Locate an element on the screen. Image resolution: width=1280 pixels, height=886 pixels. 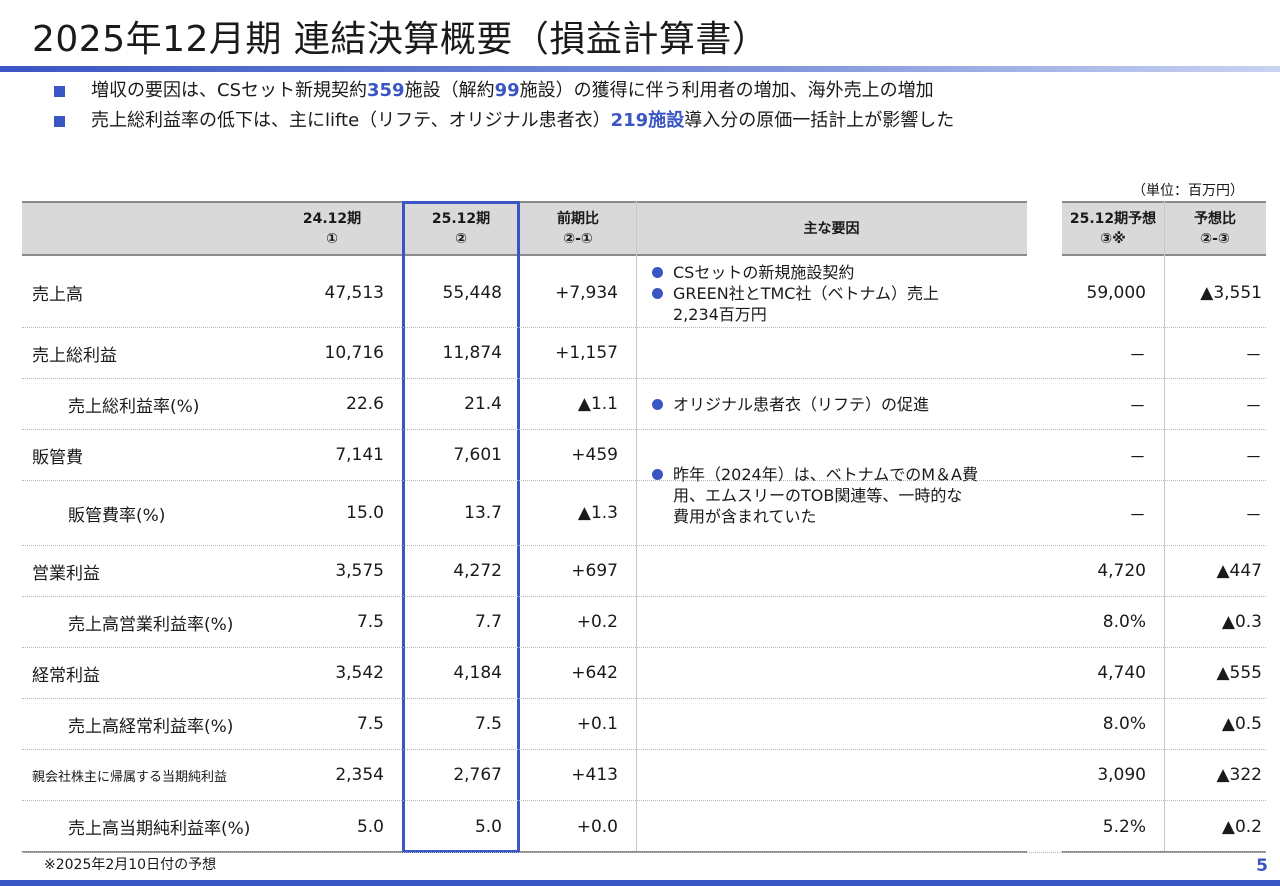
table-row: 親会社株主に帰属する当期純利益 2,354 2,767 +413 3,090 ▲322 is located at coordinates (644, 775).